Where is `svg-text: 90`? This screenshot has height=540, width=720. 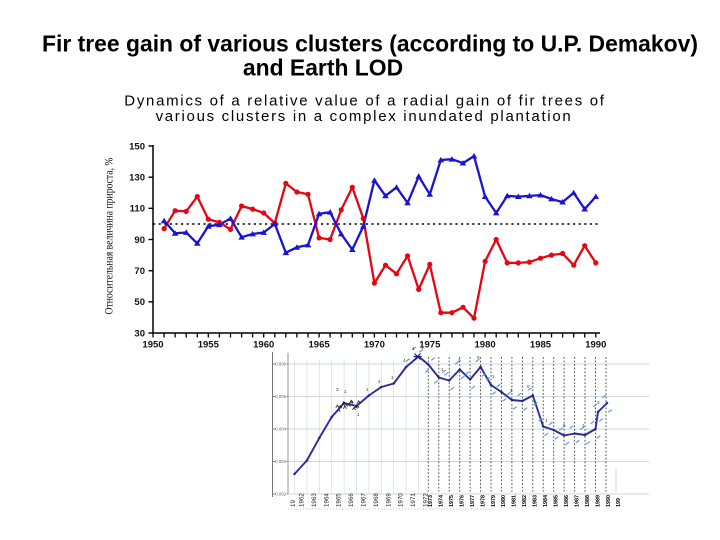
svg-text: 90 is located at coordinates (139, 240).